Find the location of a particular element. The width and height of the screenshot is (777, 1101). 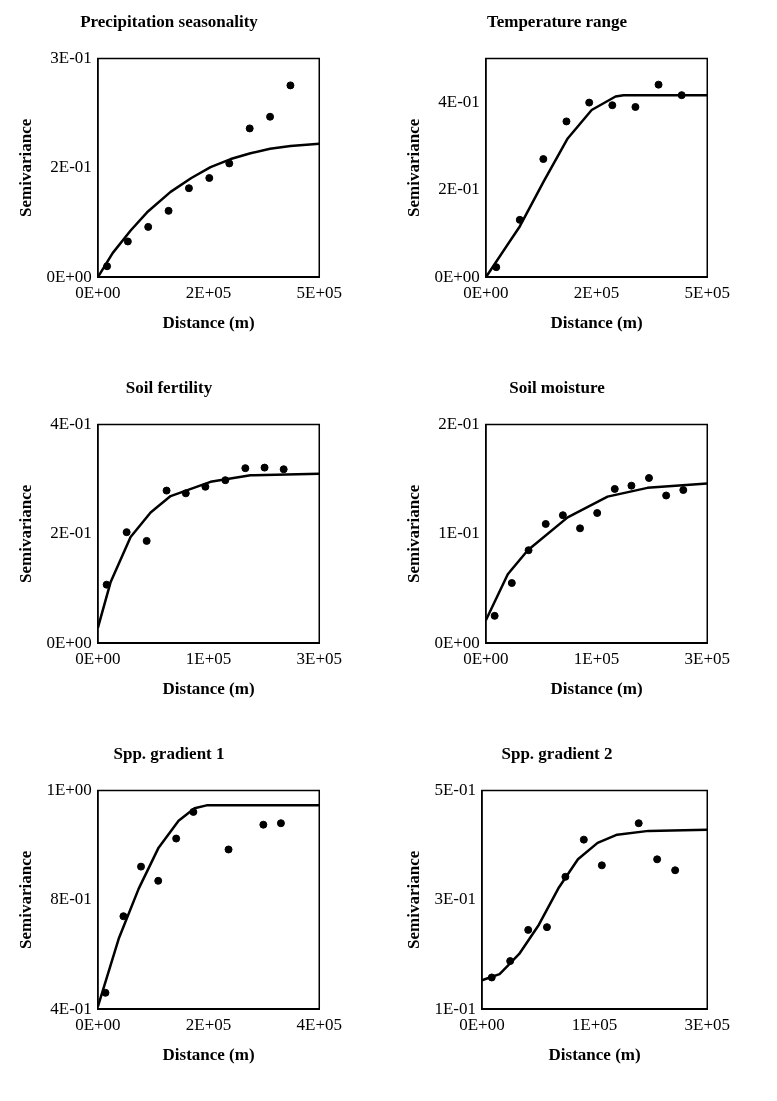

chart-title: Precipitation seasonality is located at coordinates (169, 21).